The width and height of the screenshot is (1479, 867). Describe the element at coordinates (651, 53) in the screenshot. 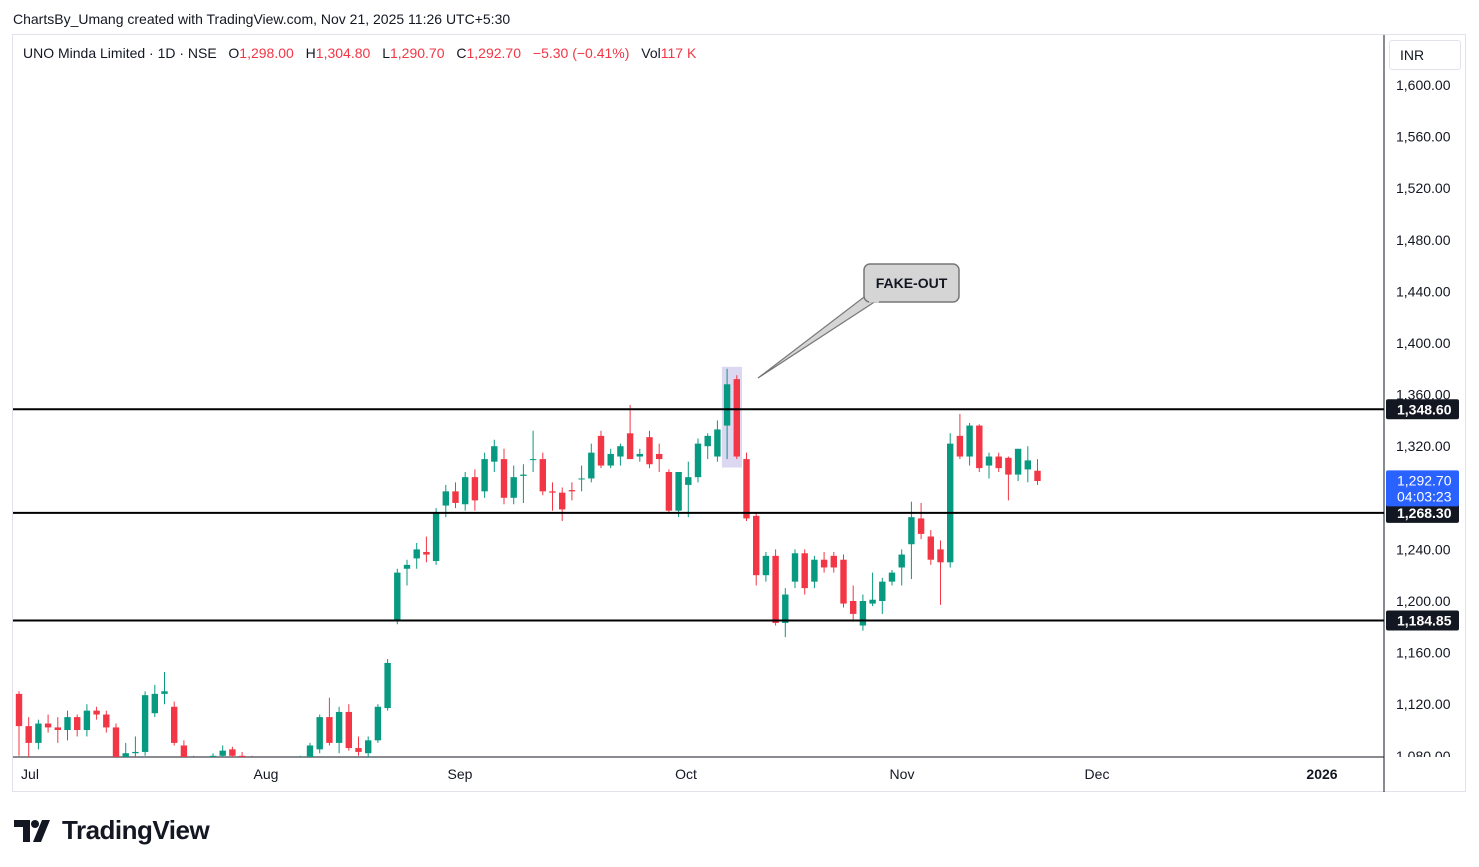

I see `volume-label: Vol` at that location.